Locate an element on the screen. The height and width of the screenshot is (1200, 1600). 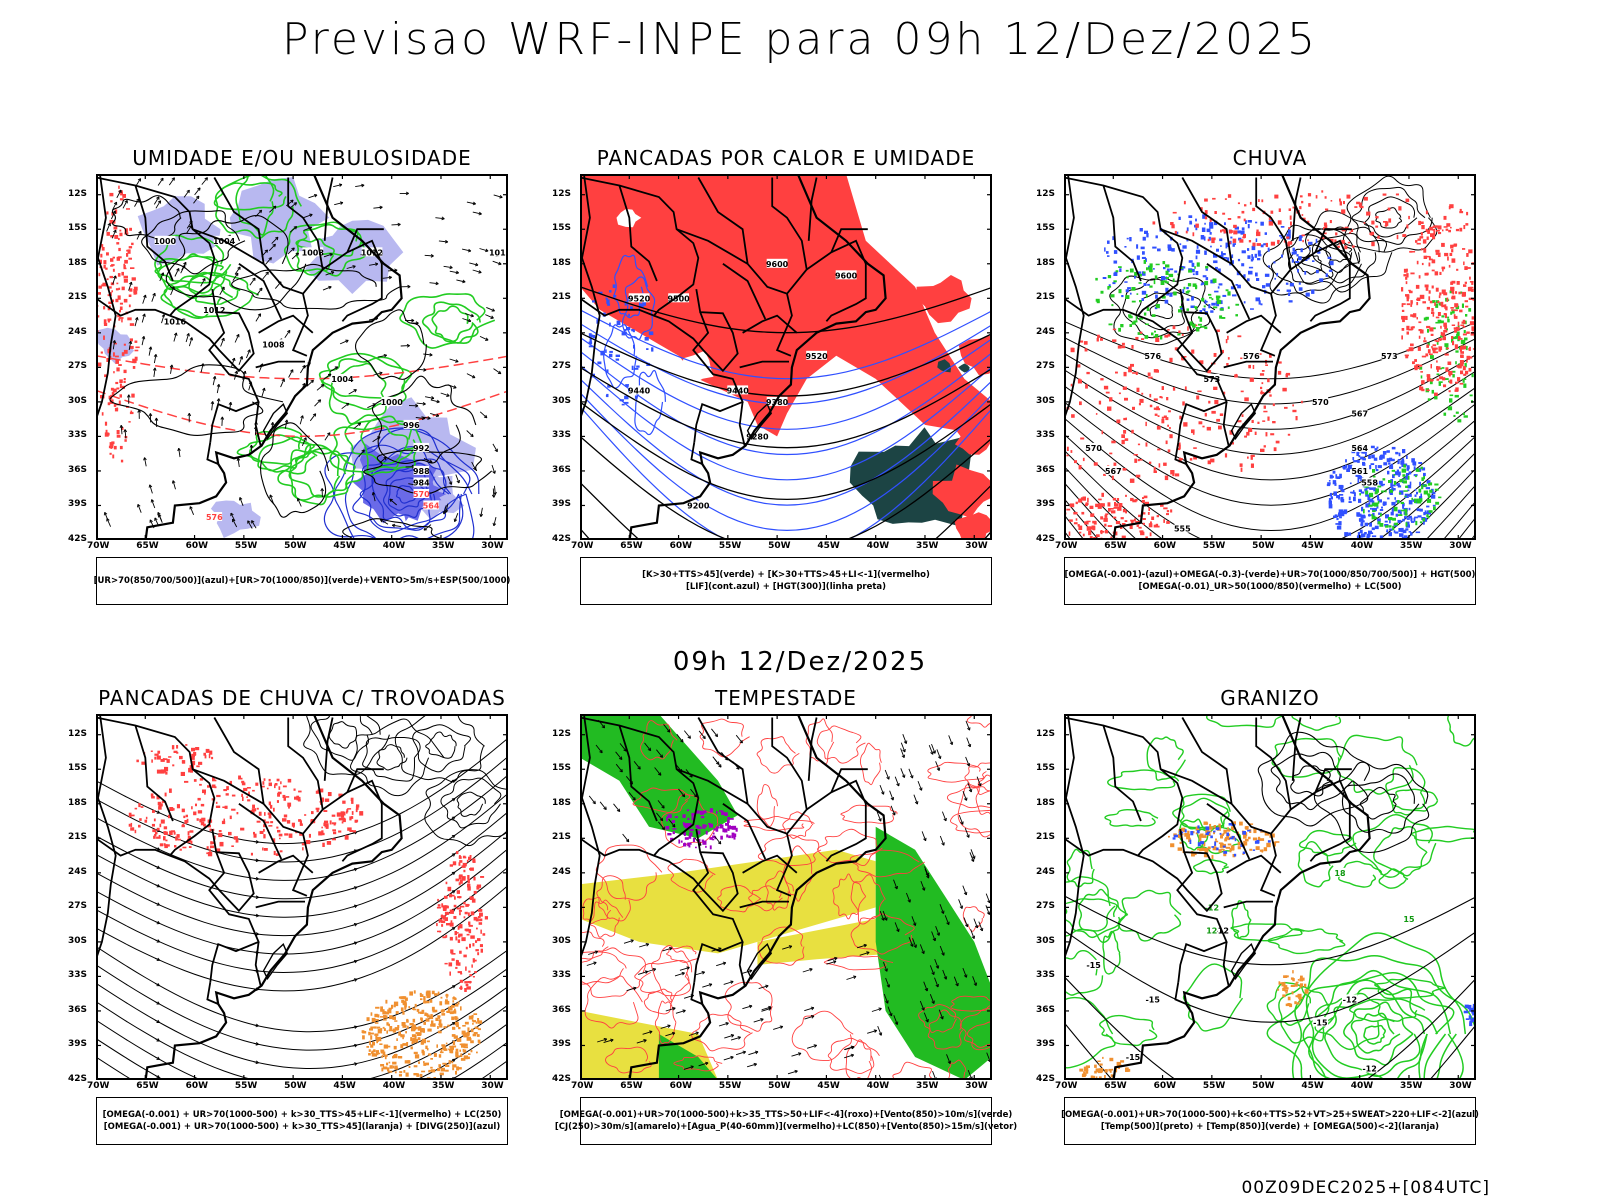
latitude-label: 12S is located at coordinates (1046, 193).